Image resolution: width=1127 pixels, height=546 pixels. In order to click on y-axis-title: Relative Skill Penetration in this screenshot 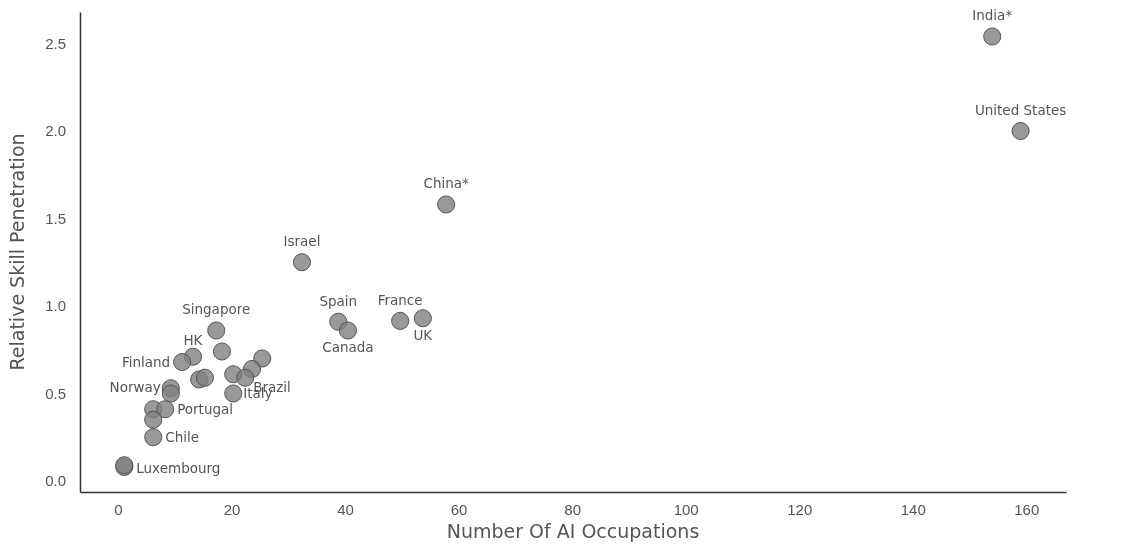, I will do `click(17, 252)`.